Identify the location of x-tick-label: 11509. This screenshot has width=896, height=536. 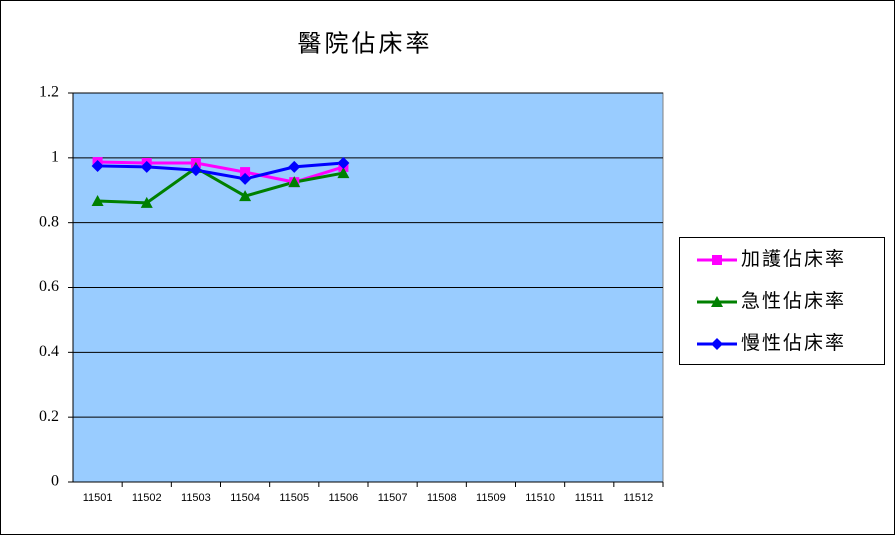
(491, 498).